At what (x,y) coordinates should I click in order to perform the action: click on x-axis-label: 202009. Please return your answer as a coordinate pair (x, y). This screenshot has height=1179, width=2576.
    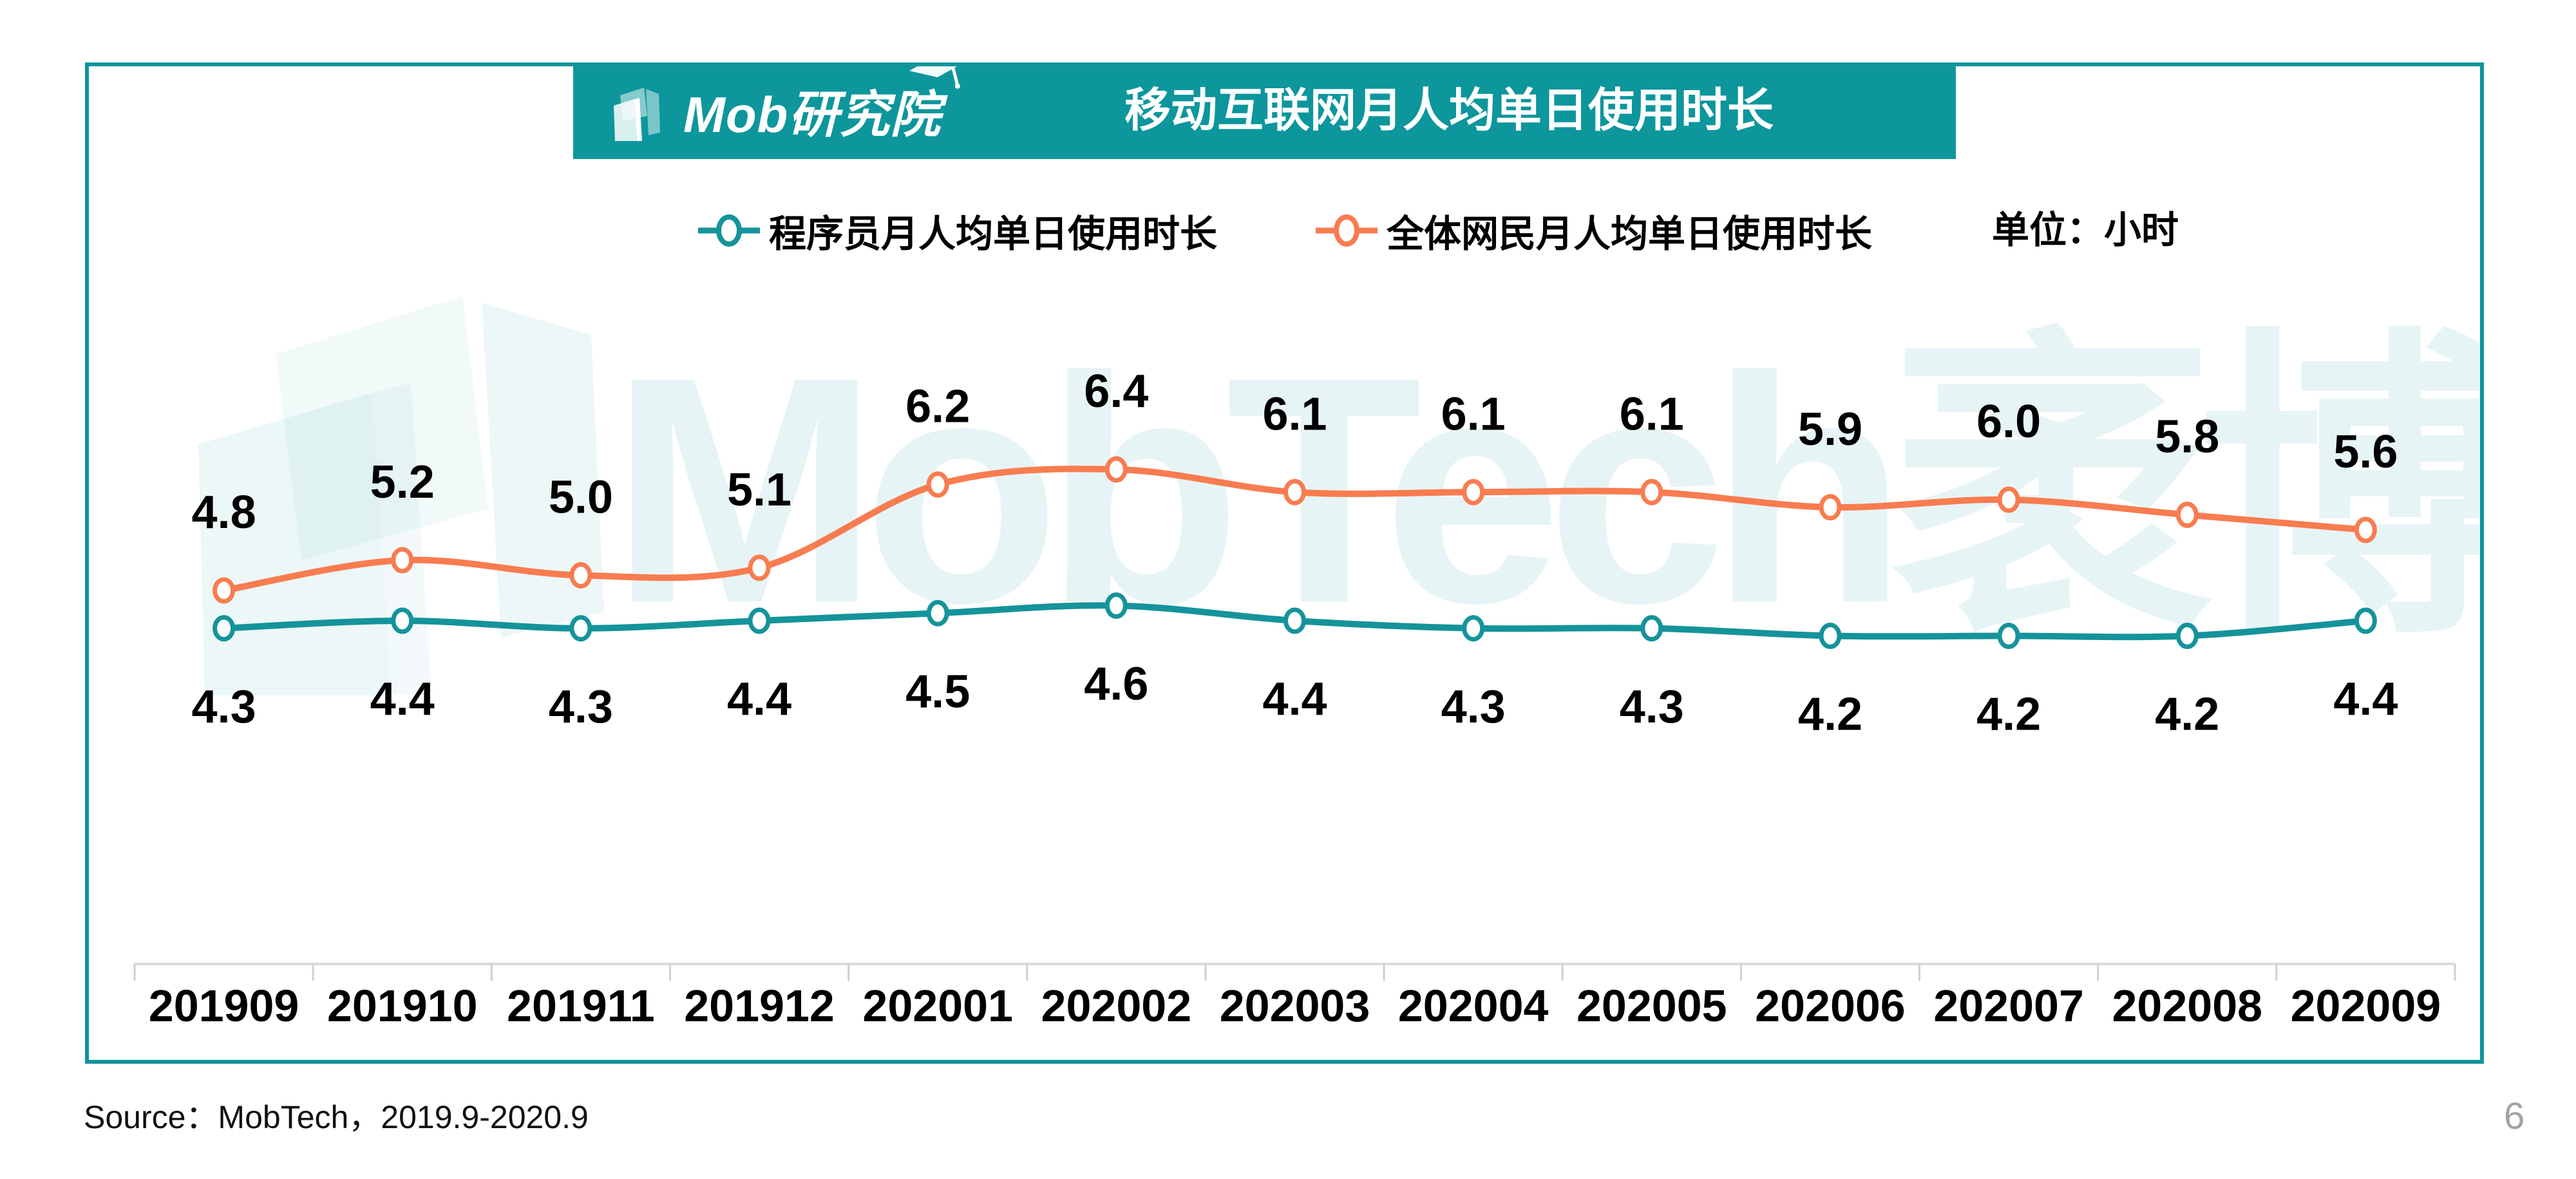
    Looking at the image, I should click on (2366, 1006).